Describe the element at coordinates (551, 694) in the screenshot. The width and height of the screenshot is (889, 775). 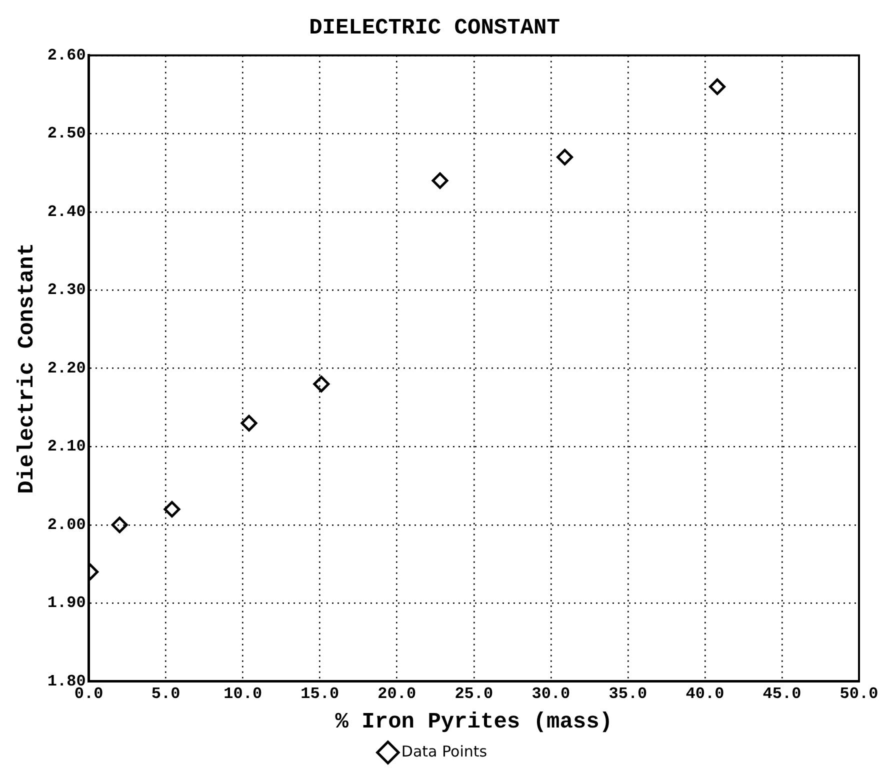
I see `x-tick-label: 30.0` at that location.